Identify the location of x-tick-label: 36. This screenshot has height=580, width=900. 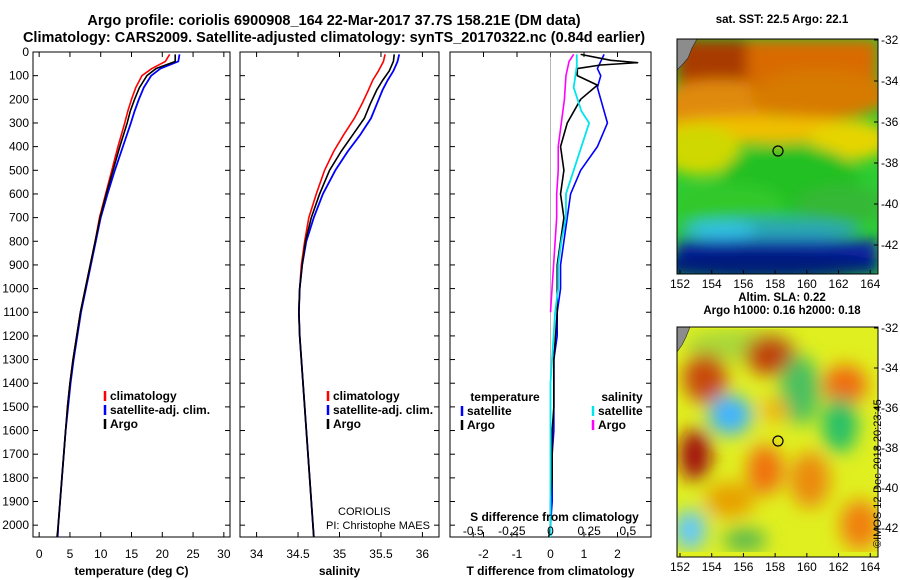
(423, 554).